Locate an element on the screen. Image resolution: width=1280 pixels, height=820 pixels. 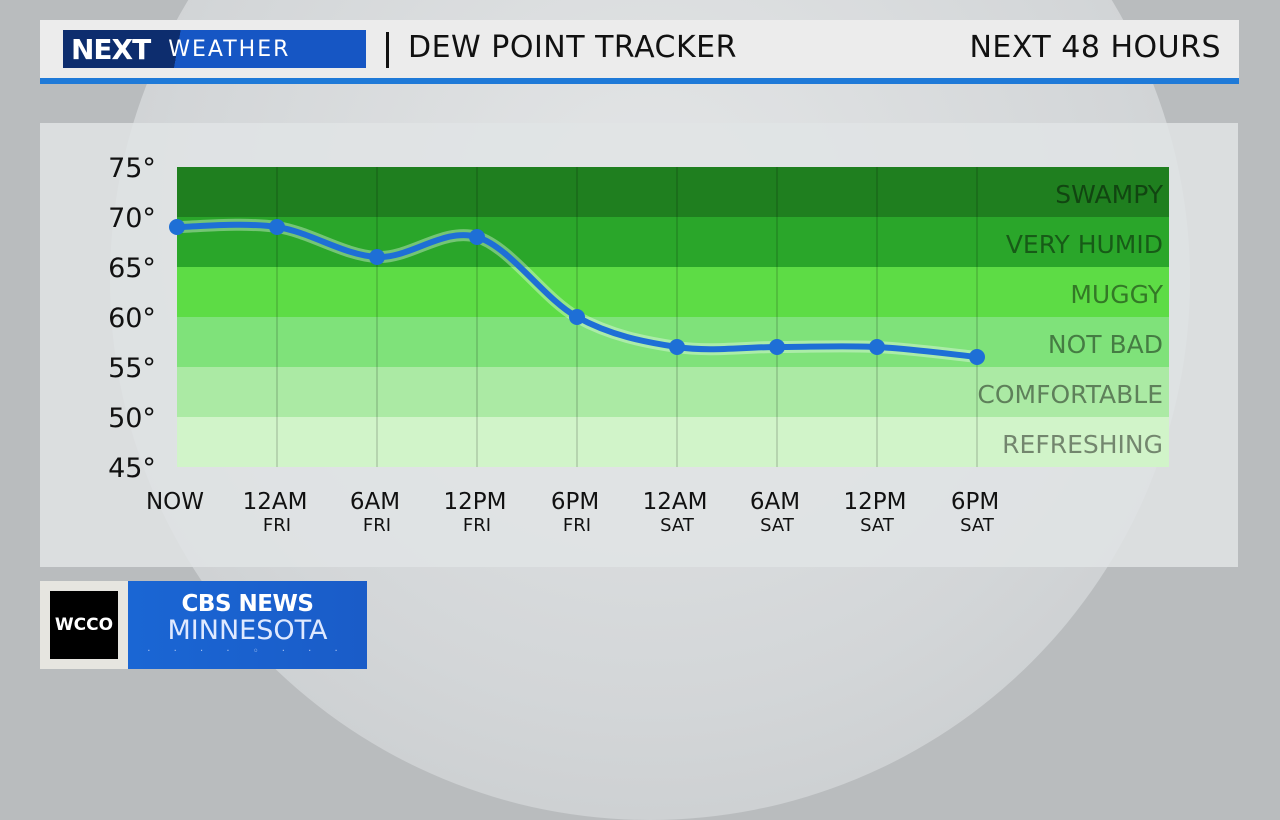
time-range: NEXT 48 HOURS is located at coordinates (1095, 47).